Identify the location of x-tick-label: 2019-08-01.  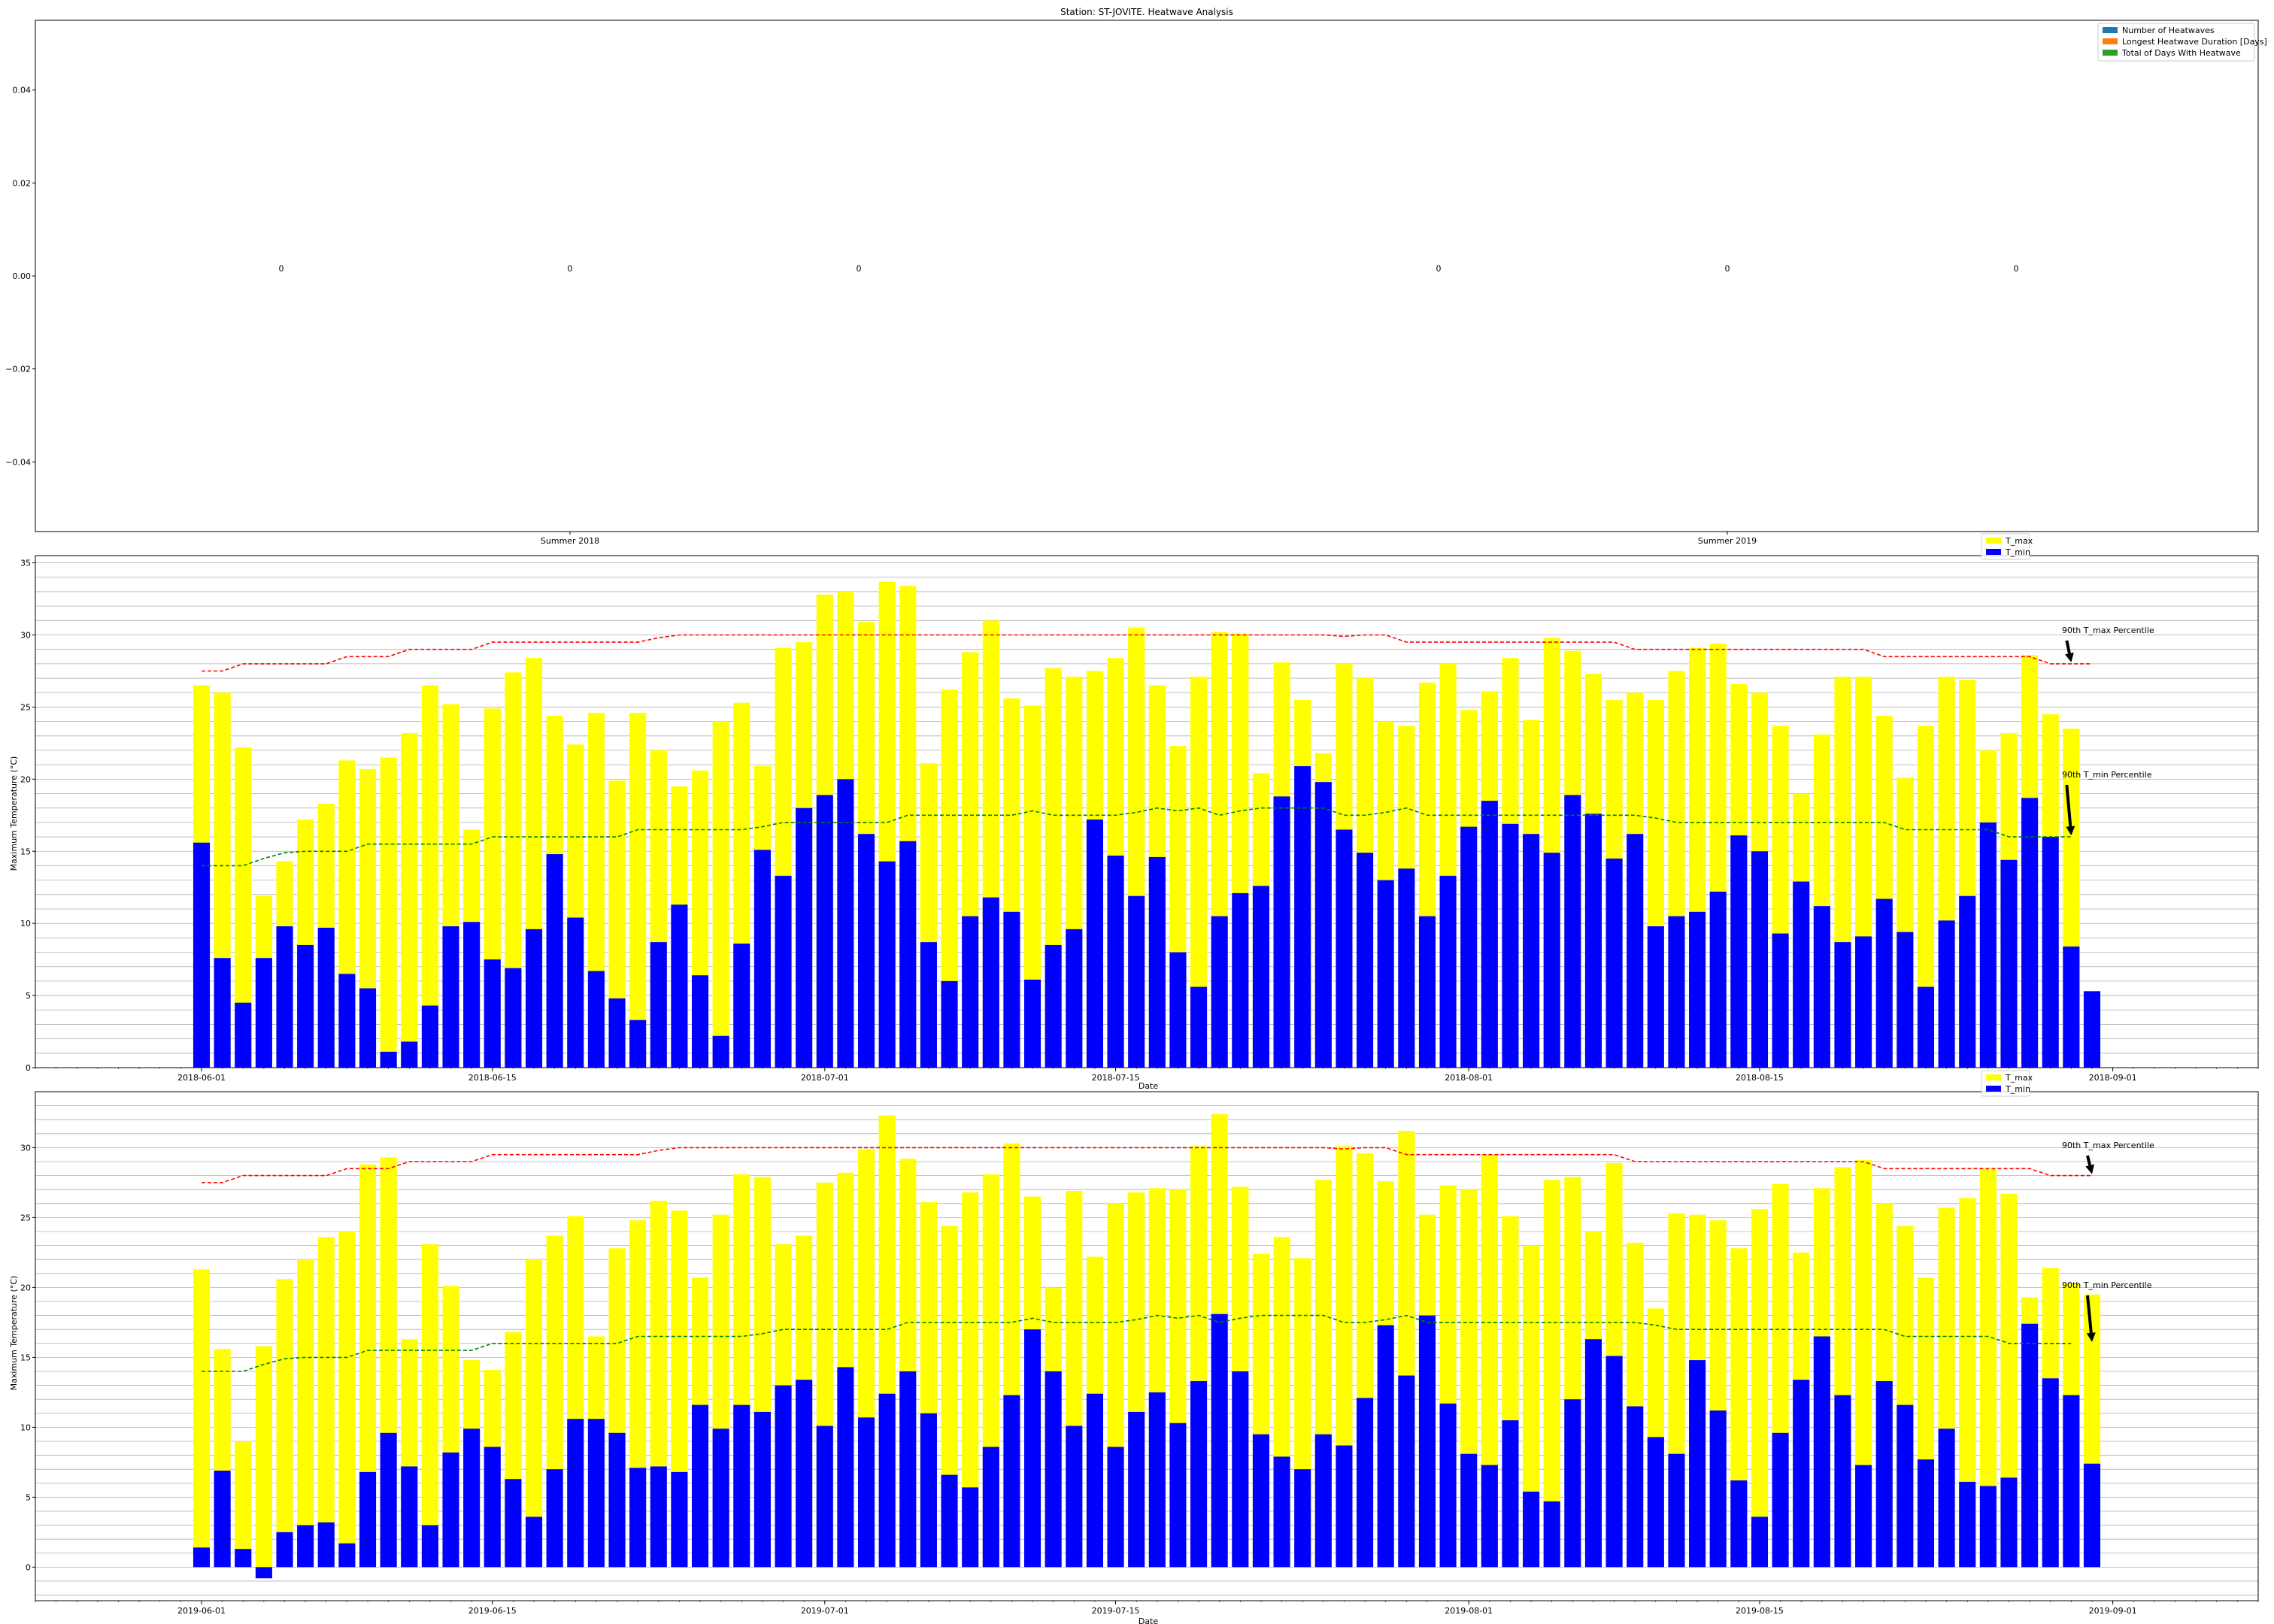
(1469, 1611).